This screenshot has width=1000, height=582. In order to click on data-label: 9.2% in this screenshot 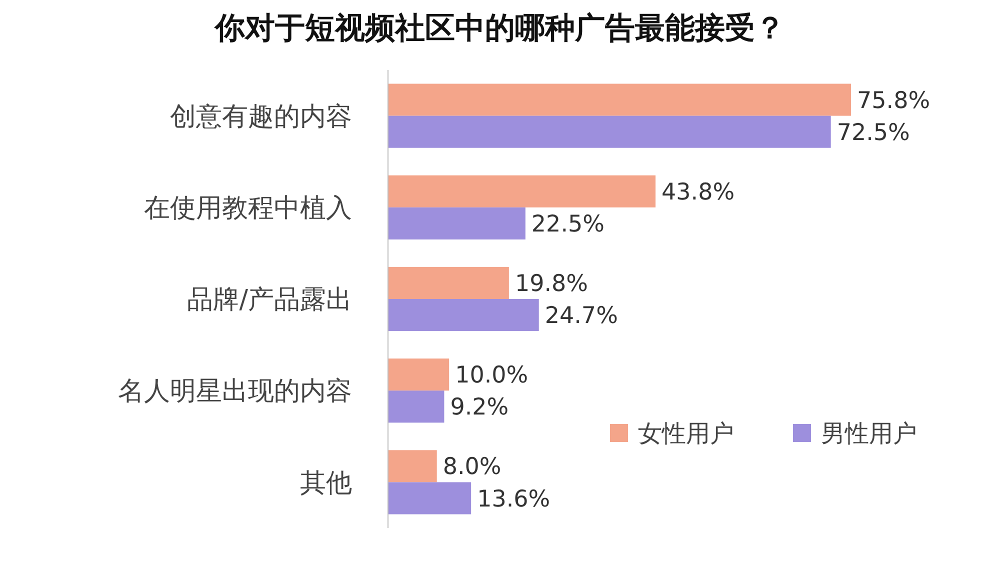, I will do `click(479, 407)`.